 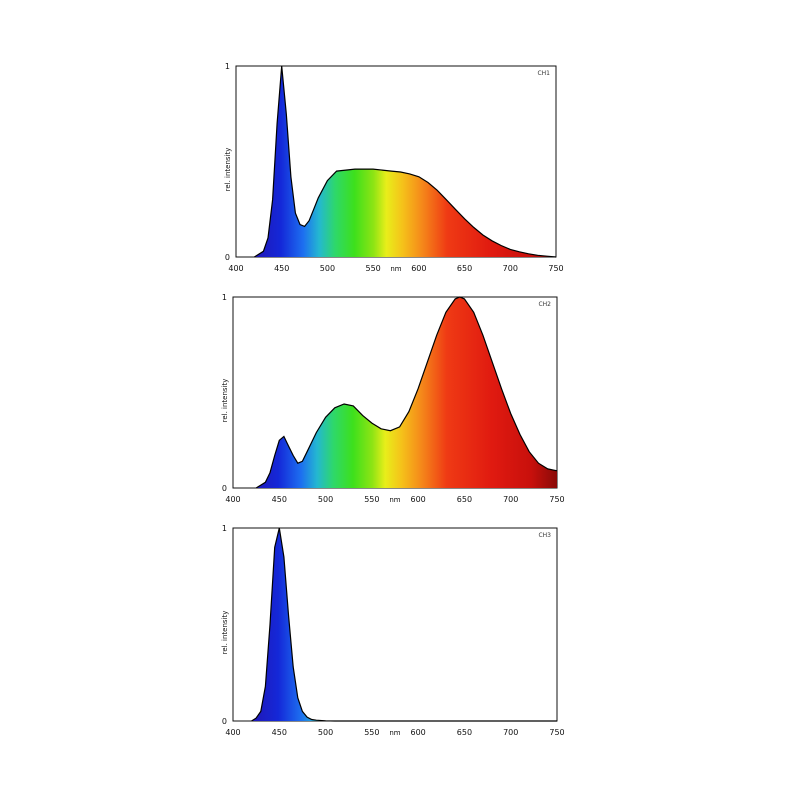 I want to click on channel-tag: CH3, so click(x=544, y=535).